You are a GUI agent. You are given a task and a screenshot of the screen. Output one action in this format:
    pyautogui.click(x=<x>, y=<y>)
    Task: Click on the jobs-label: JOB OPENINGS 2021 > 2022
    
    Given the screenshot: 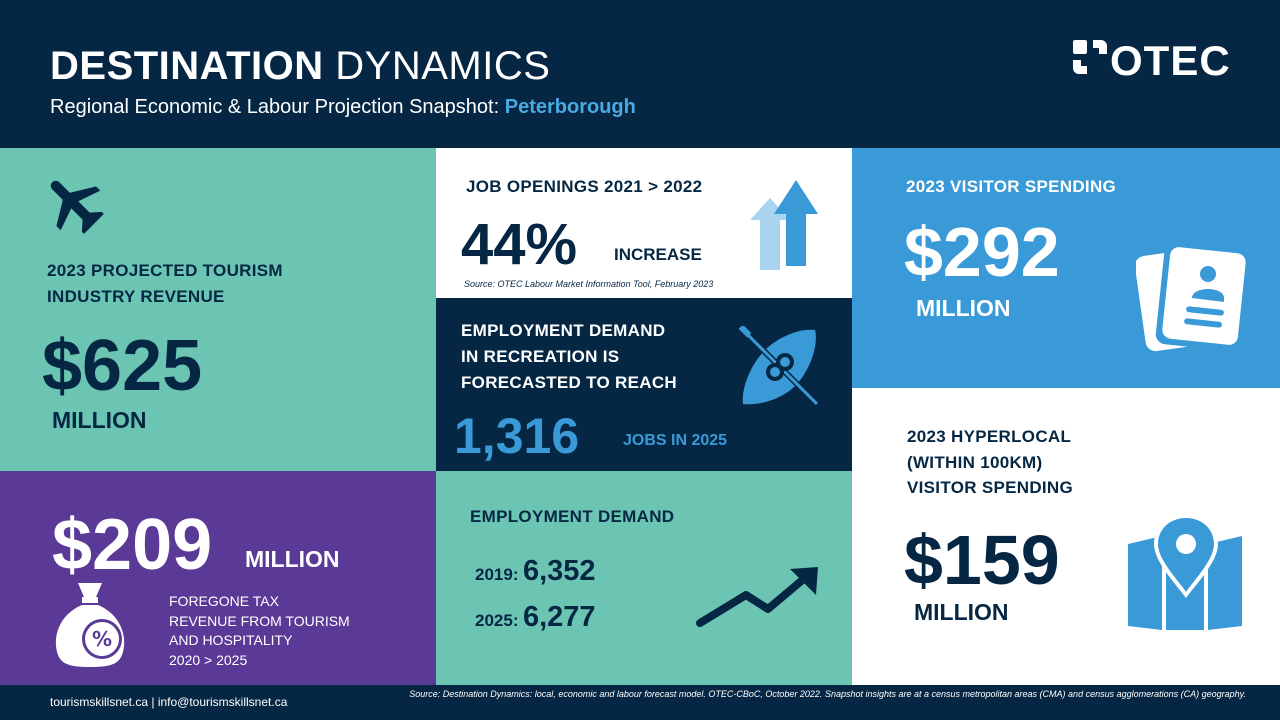 What is the action you would take?
    pyautogui.click(x=584, y=186)
    